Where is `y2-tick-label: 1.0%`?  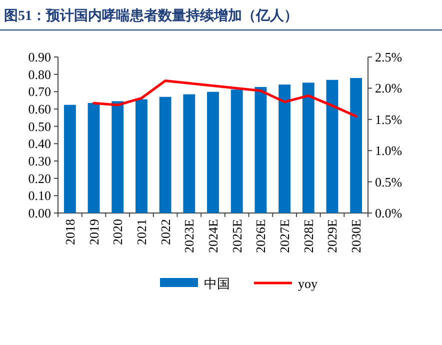 y2-tick-label: 1.0% is located at coordinates (388, 150).